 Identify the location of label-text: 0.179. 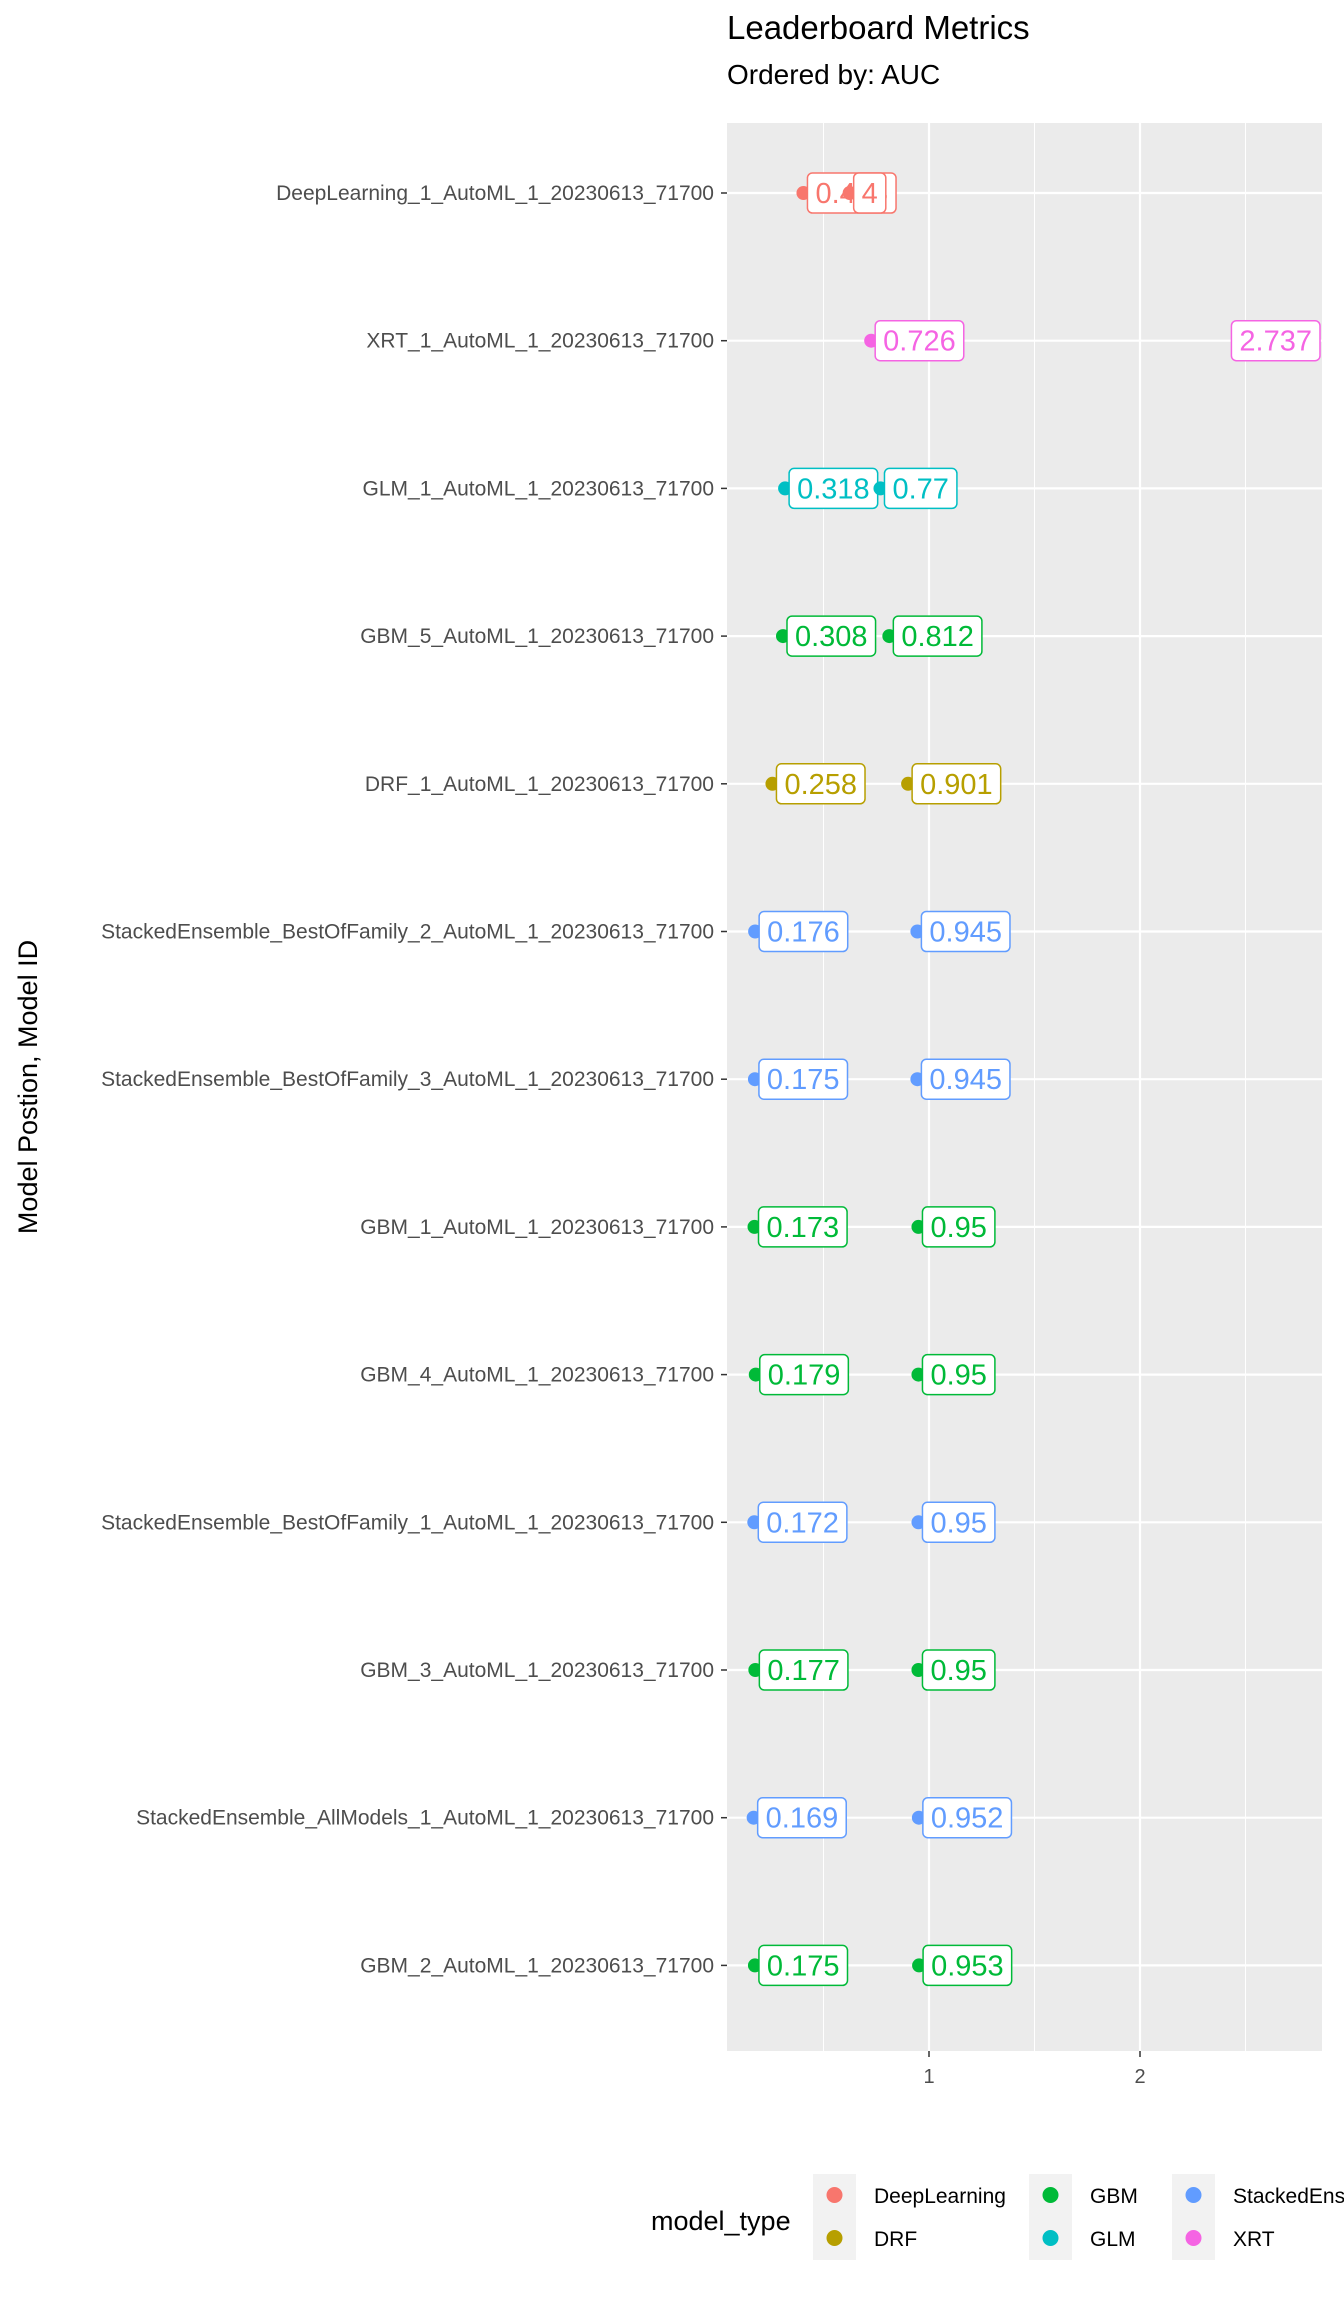
(804, 1376).